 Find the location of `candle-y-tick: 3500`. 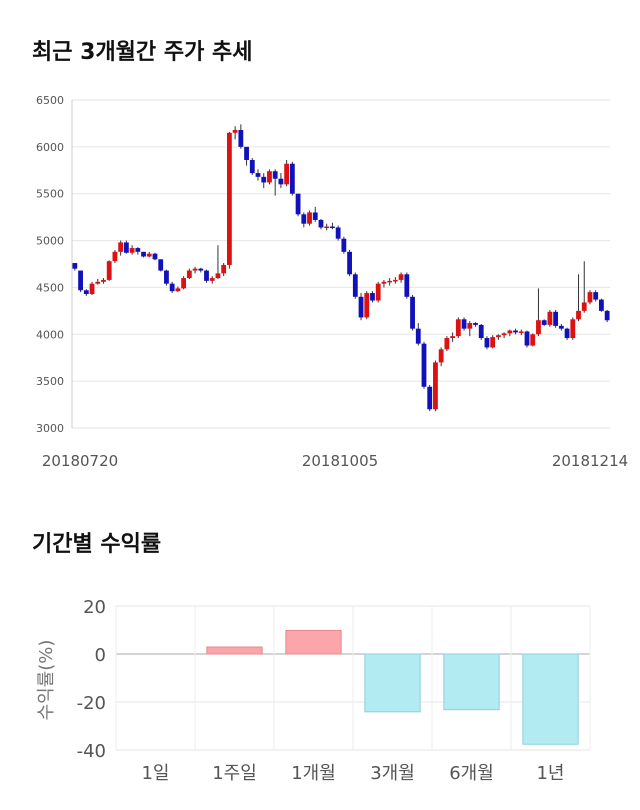

candle-y-tick: 3500 is located at coordinates (50, 381).